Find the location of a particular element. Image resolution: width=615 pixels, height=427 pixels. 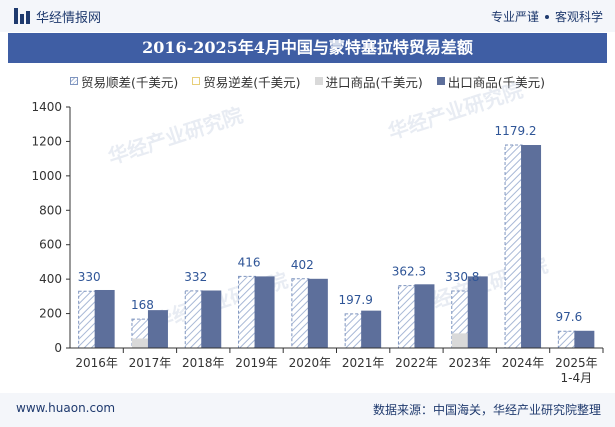

footer: www.huaon.com 数据来源：中国海关，华经产业研究院整理 is located at coordinates (307, 410).